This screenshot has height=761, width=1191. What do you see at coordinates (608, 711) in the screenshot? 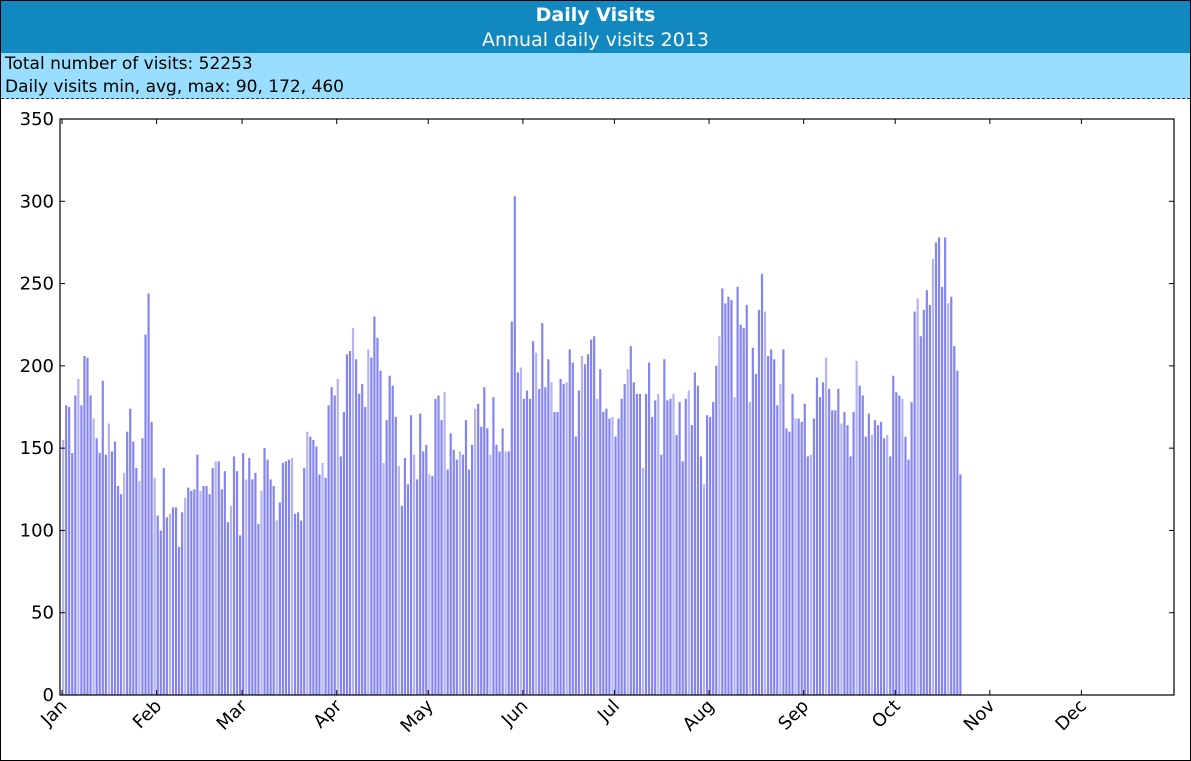
I see `x-tick-label: Jul` at bounding box center [608, 711].